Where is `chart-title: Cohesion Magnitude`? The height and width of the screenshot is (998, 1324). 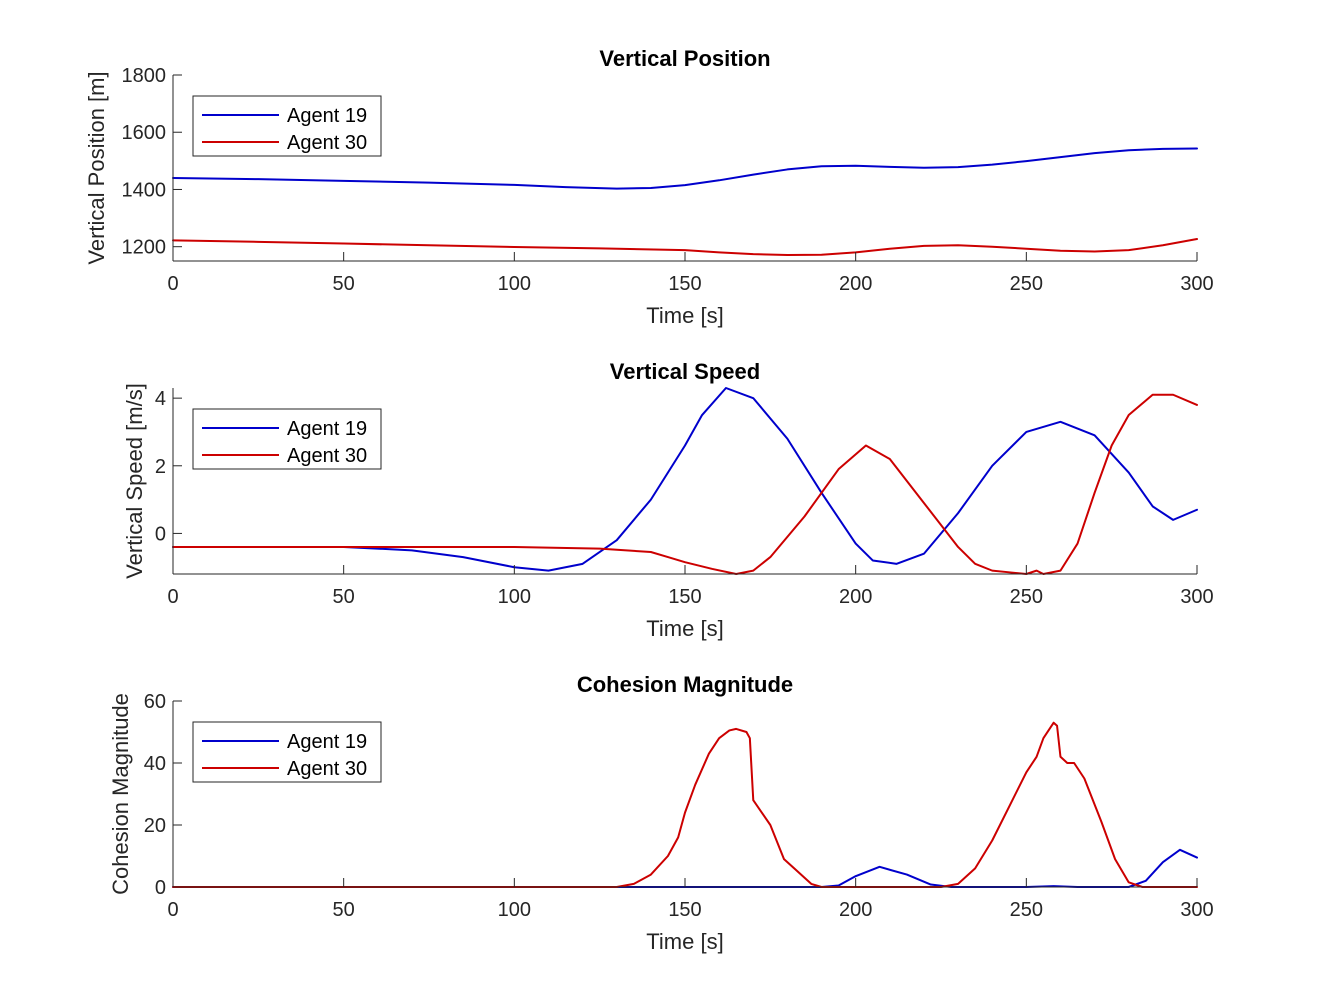
chart-title: Cohesion Magnitude is located at coordinates (685, 684).